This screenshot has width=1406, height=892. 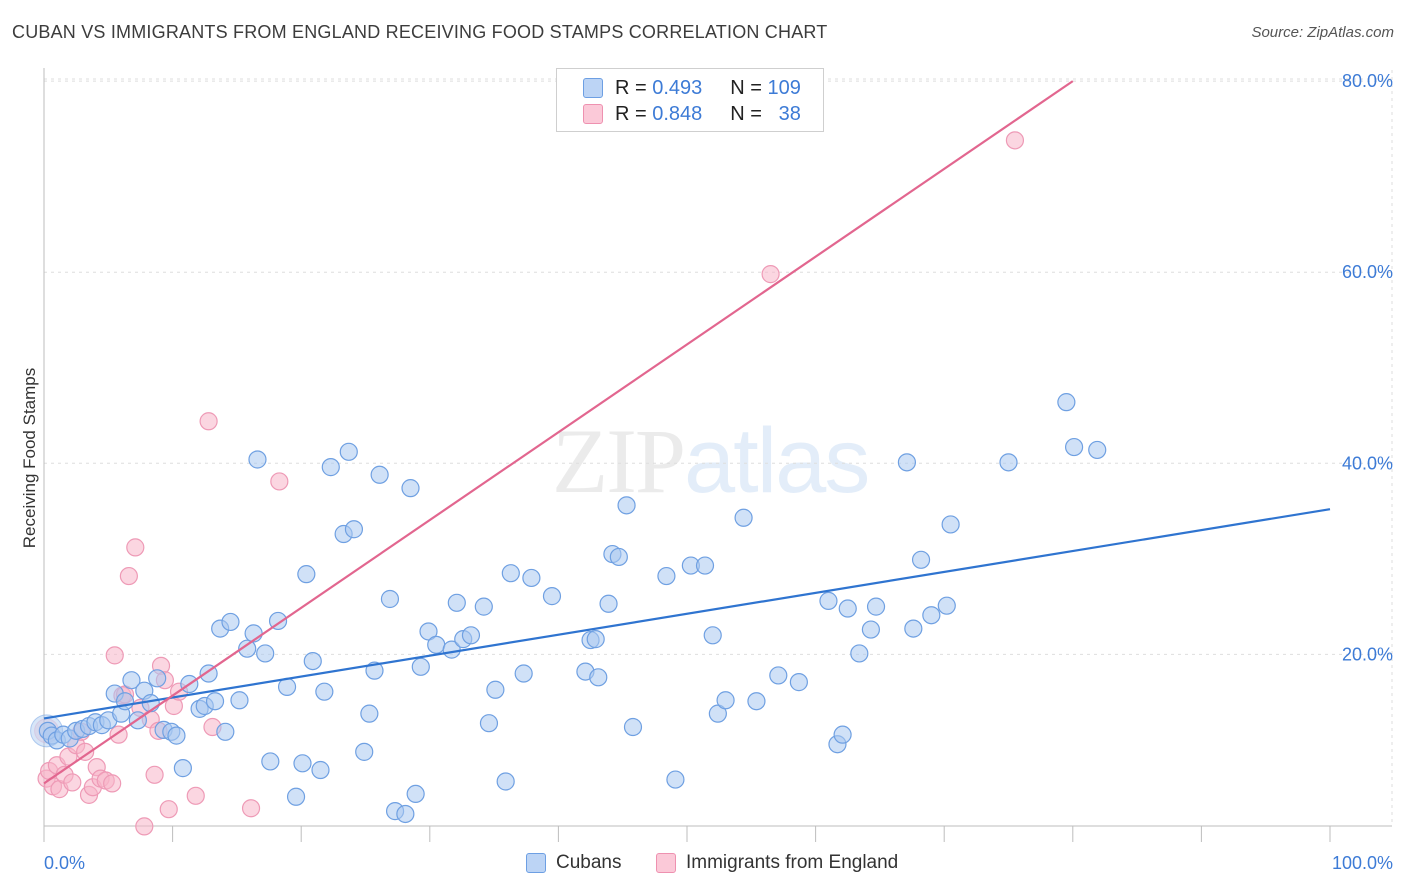 I want to click on stats-row-pink: R = 0.848 N = 38, so click(x=692, y=114).